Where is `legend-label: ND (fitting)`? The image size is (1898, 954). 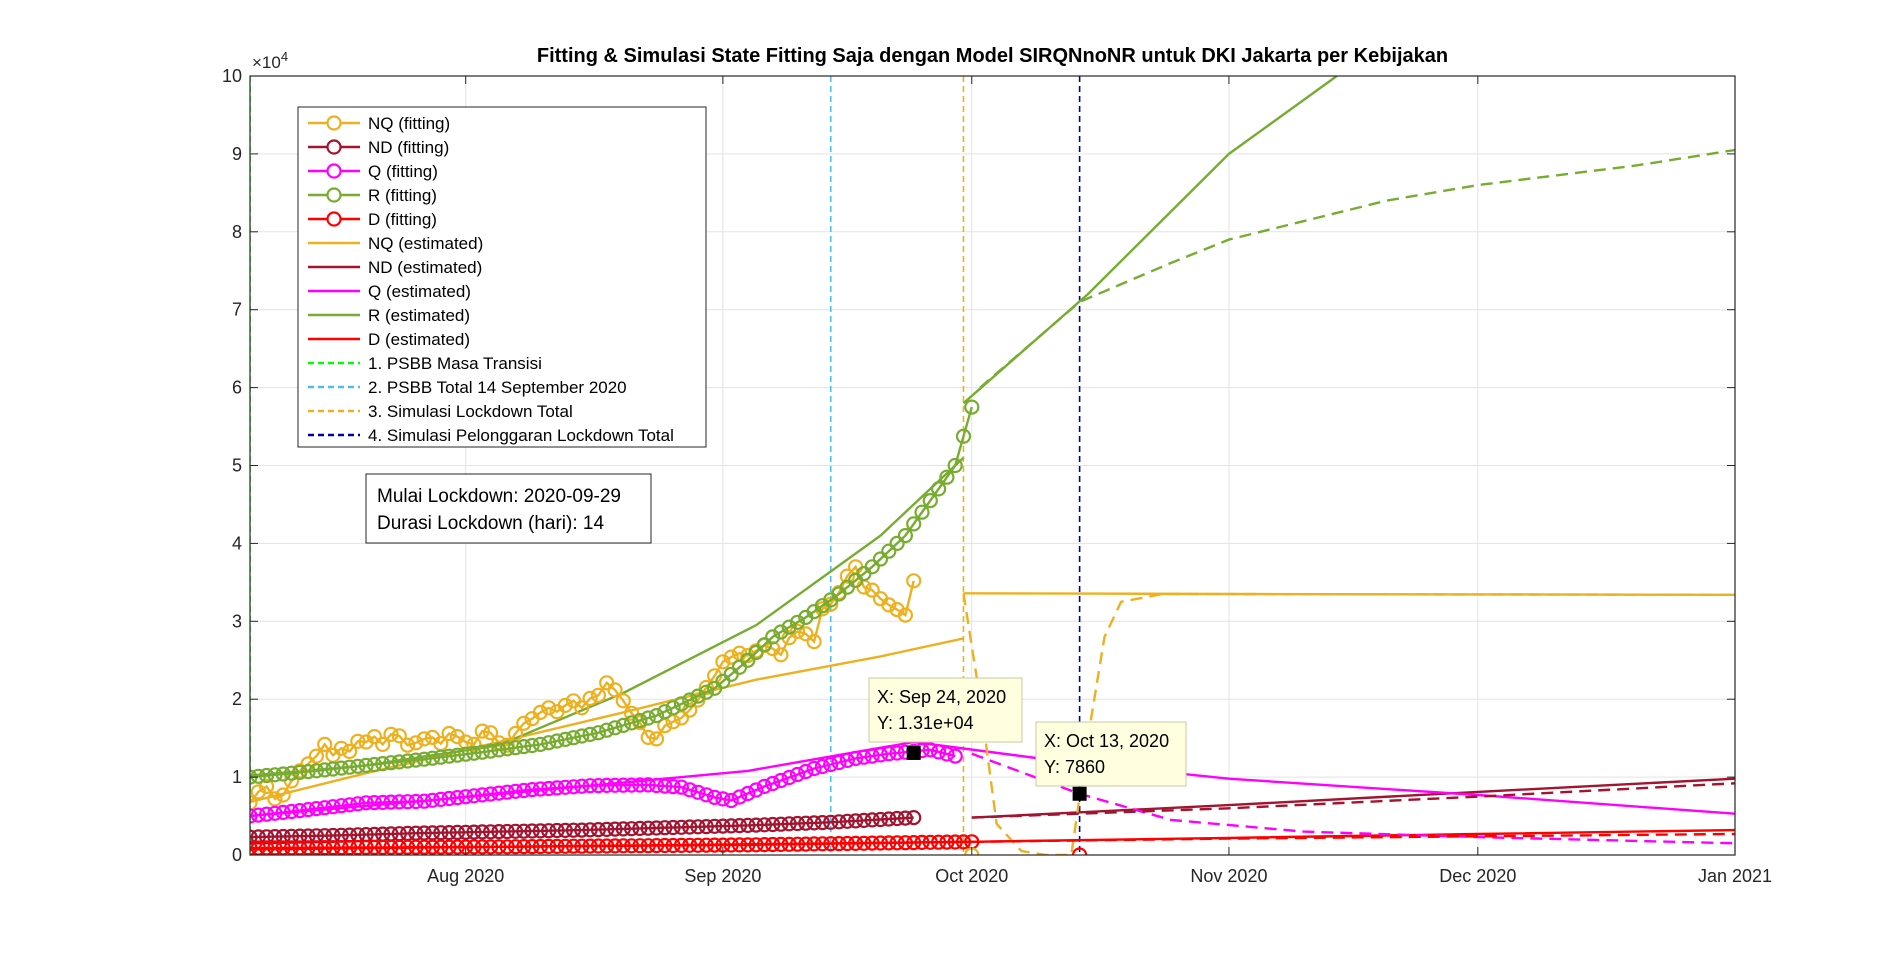 legend-label: ND (fitting) is located at coordinates (408, 147).